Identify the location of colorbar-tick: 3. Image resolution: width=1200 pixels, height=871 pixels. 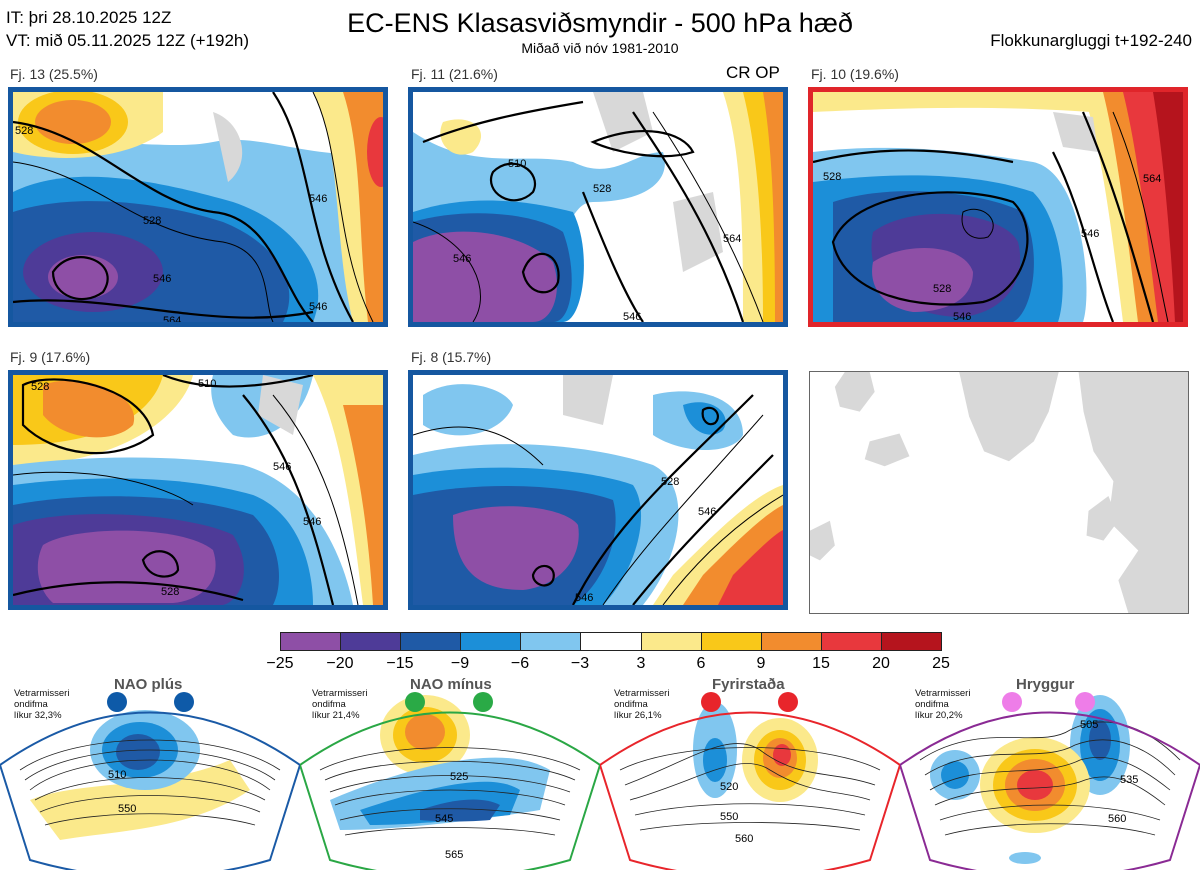
(641, 663).